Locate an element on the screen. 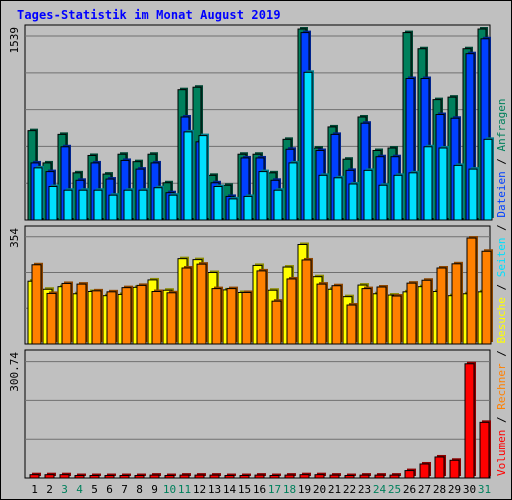  day-label-12: 12 is located at coordinates (199, 489).